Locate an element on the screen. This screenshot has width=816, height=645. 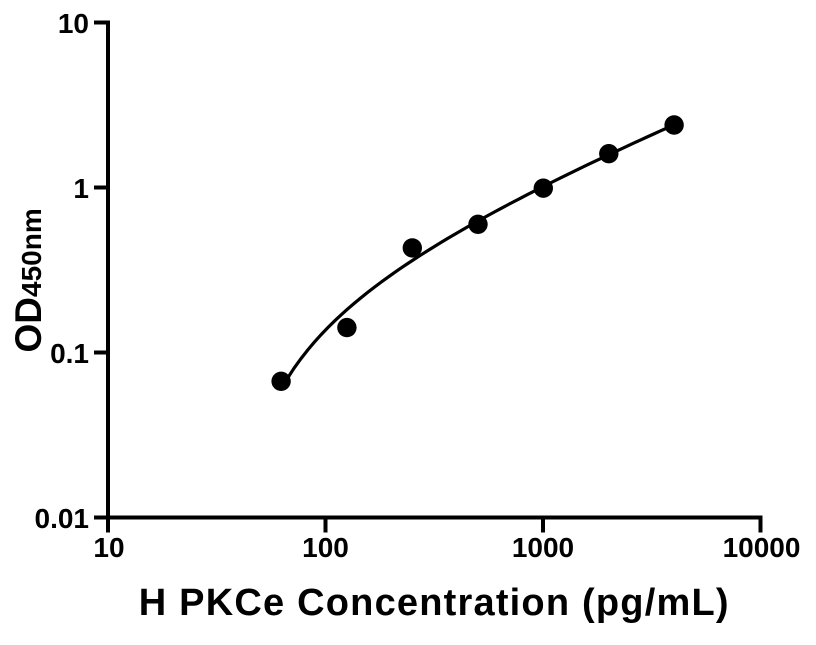
svg-text: 0.1 is located at coordinates (69, 353).